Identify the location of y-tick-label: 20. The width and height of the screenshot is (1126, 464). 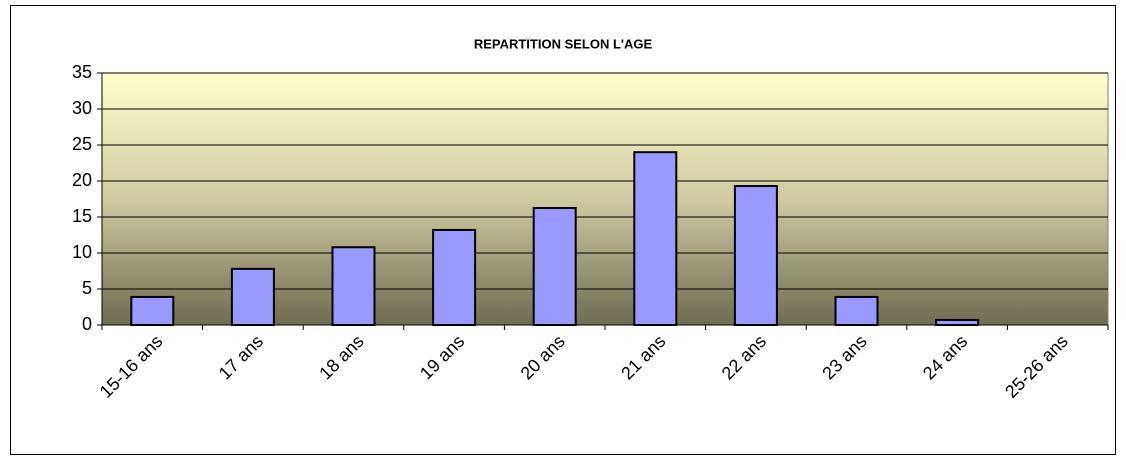
(82, 180).